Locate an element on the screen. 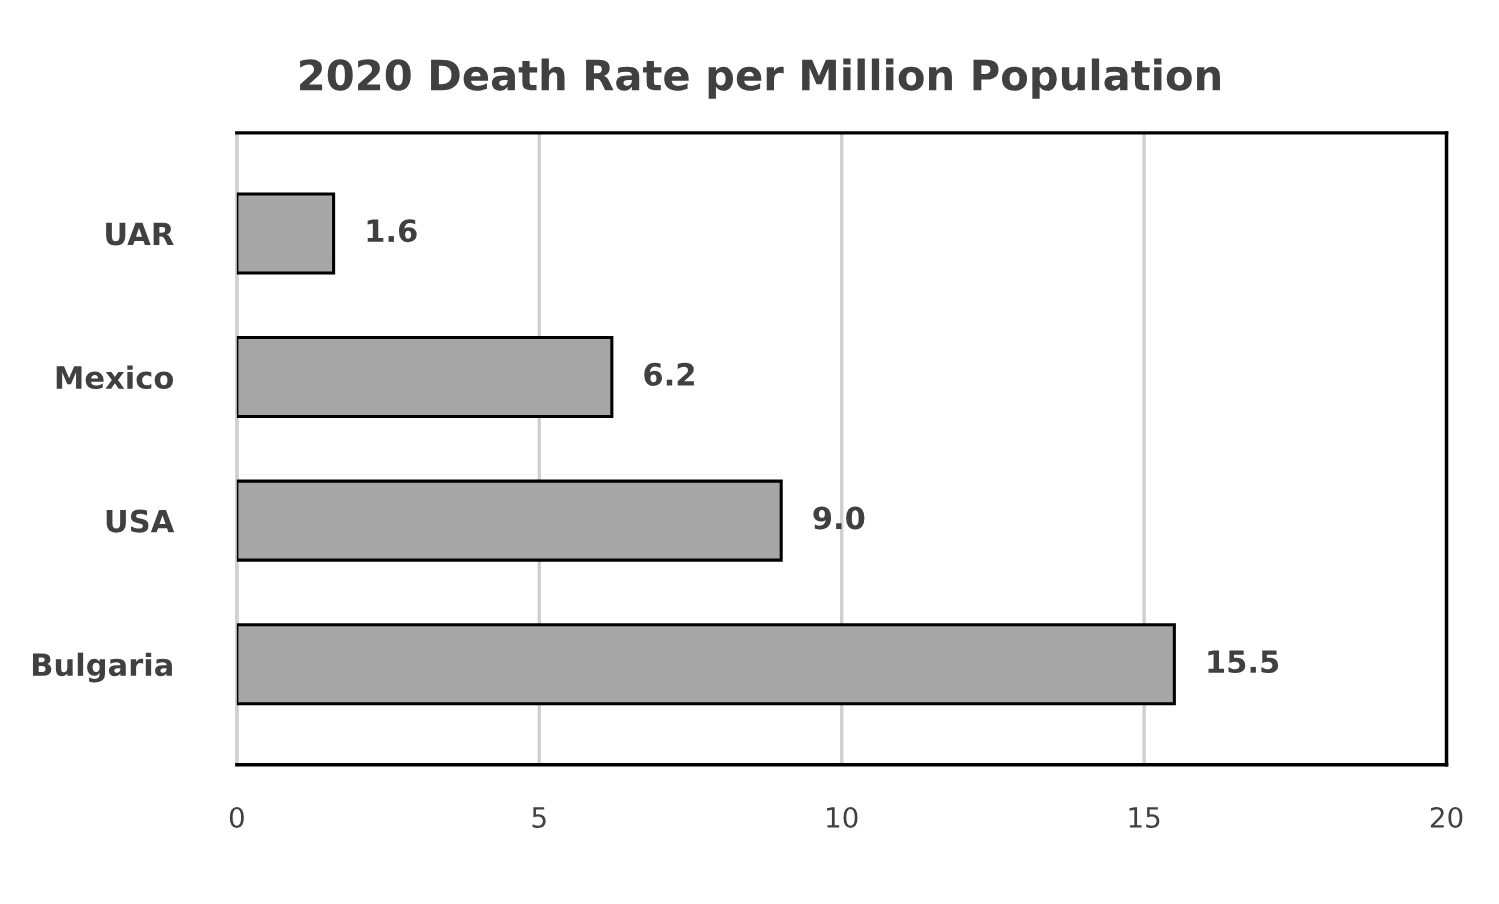 This screenshot has height=904, width=1499. x-tick-label: 0 is located at coordinates (236, 817).